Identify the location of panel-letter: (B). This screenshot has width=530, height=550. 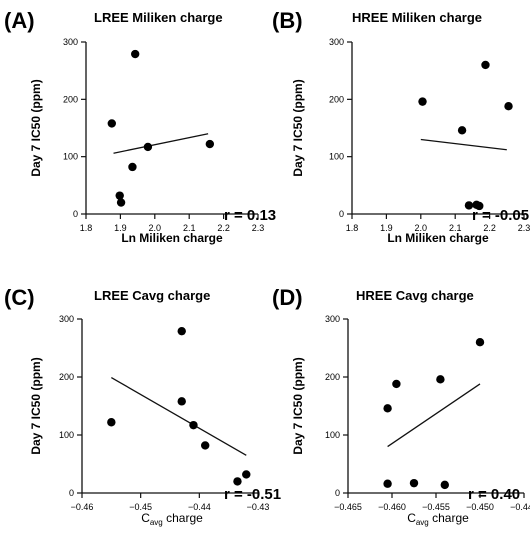
(287, 20).